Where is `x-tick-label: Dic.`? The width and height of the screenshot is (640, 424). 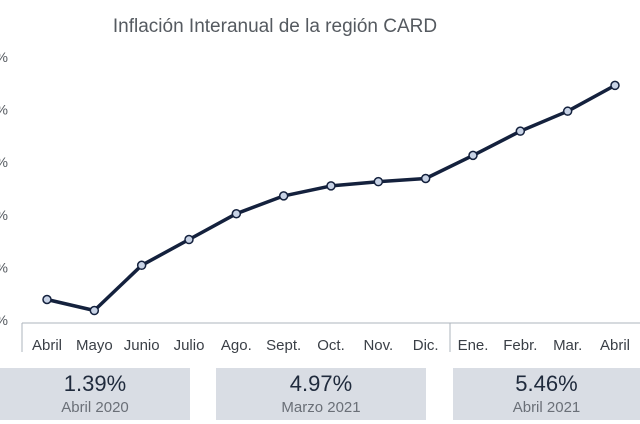
x-tick-label: Dic. is located at coordinates (426, 345).